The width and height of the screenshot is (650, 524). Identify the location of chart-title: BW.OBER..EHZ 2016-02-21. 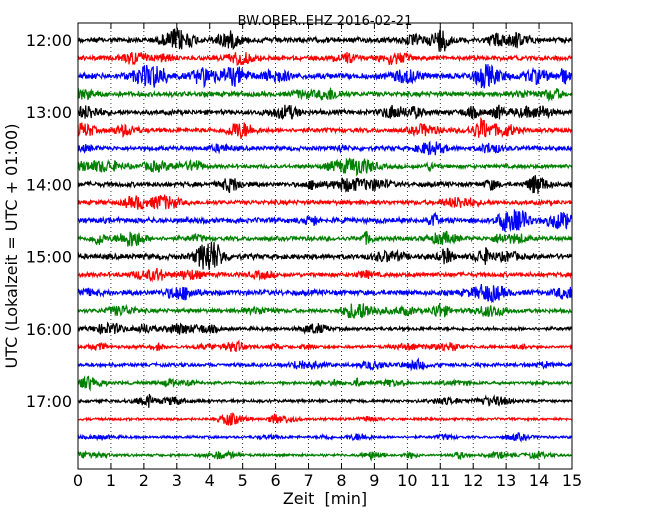
(325, 21).